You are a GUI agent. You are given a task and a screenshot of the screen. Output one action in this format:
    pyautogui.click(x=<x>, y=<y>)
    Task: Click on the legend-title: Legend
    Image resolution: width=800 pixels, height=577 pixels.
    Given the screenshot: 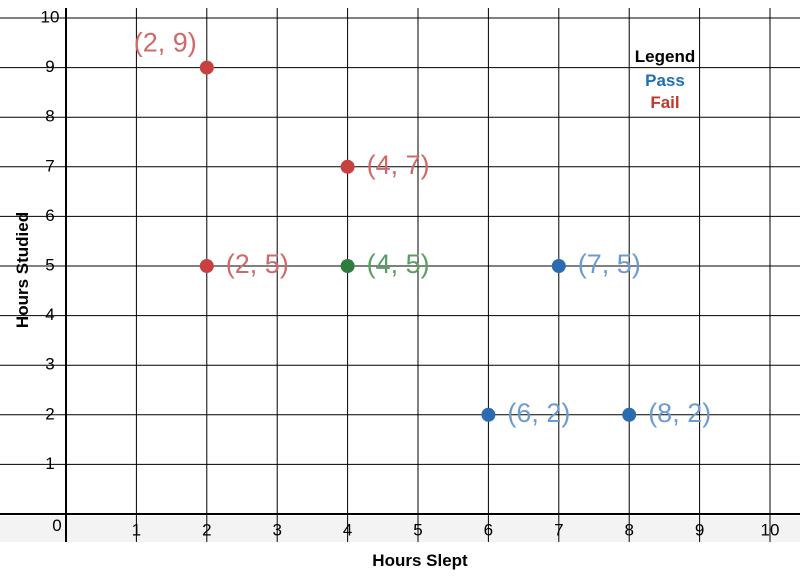 What is the action you would take?
    pyautogui.click(x=665, y=56)
    